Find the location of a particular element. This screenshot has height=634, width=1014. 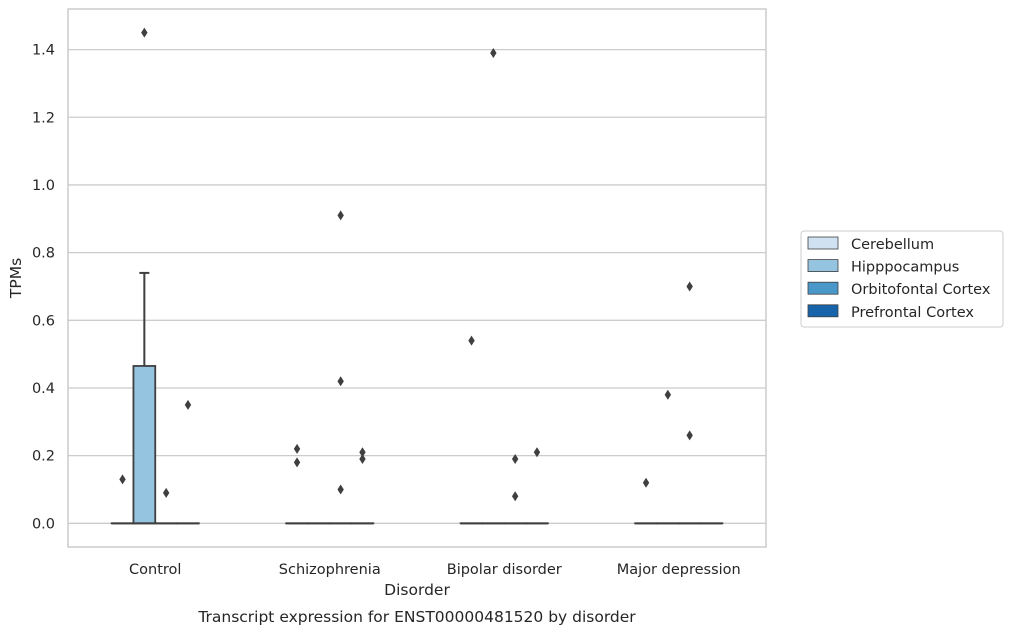

y-tick-label: 1.4 is located at coordinates (43, 51).